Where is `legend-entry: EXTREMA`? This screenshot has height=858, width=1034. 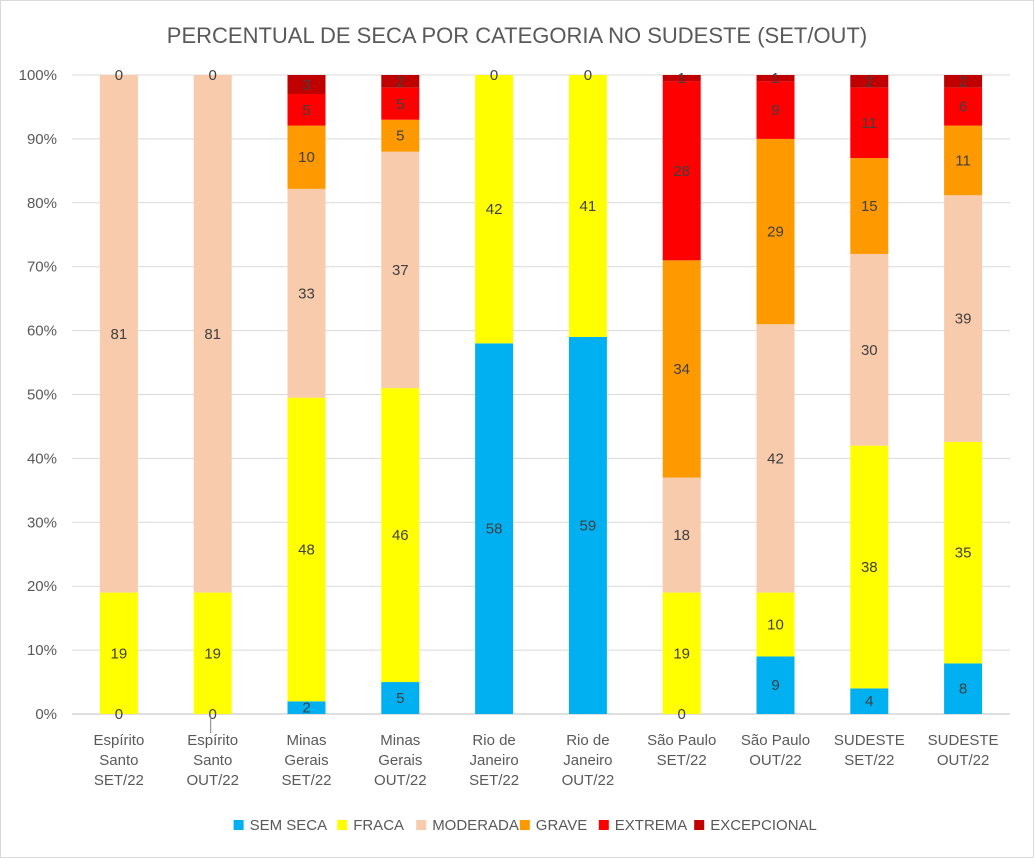
legend-entry: EXTREMA is located at coordinates (651, 825).